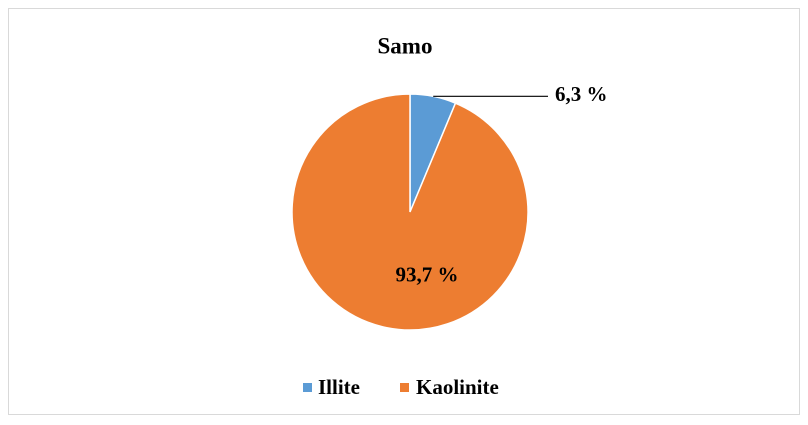  What do you see at coordinates (457, 387) in the screenshot?
I see `legend-label: Kaolinite` at bounding box center [457, 387].